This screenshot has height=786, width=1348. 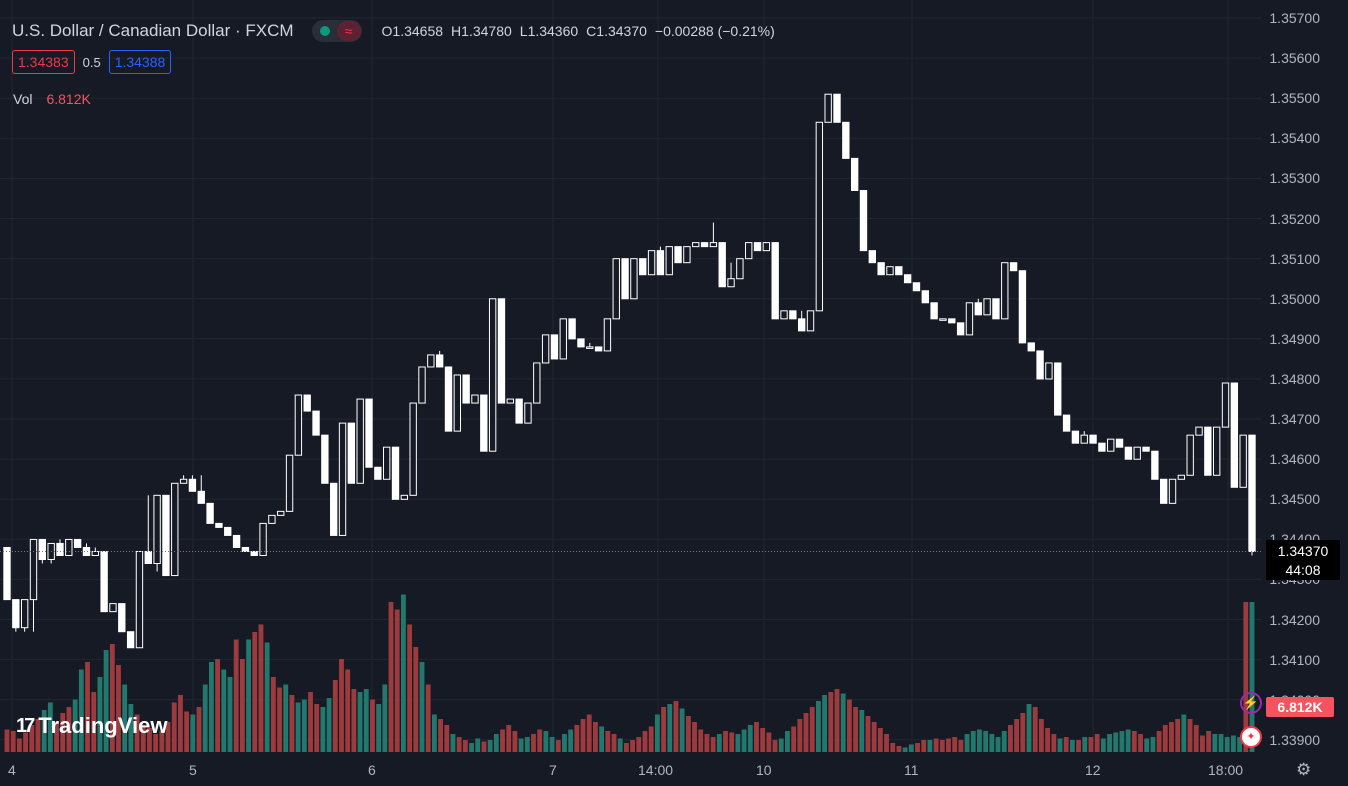 I want to click on price-tick-label: 1.35000, so click(x=1294, y=298).